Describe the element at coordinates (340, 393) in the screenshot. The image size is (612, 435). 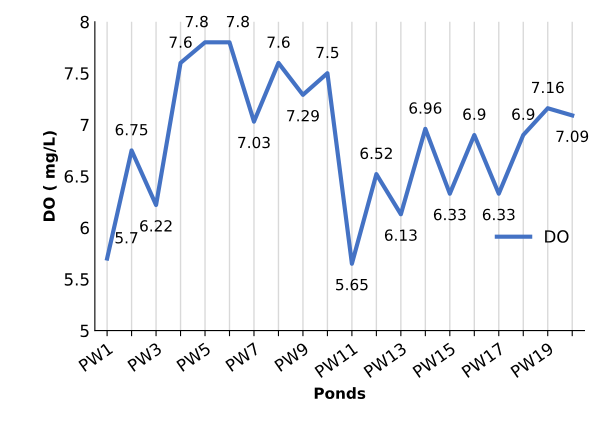
I see `x-axis-title: Ponds` at that location.